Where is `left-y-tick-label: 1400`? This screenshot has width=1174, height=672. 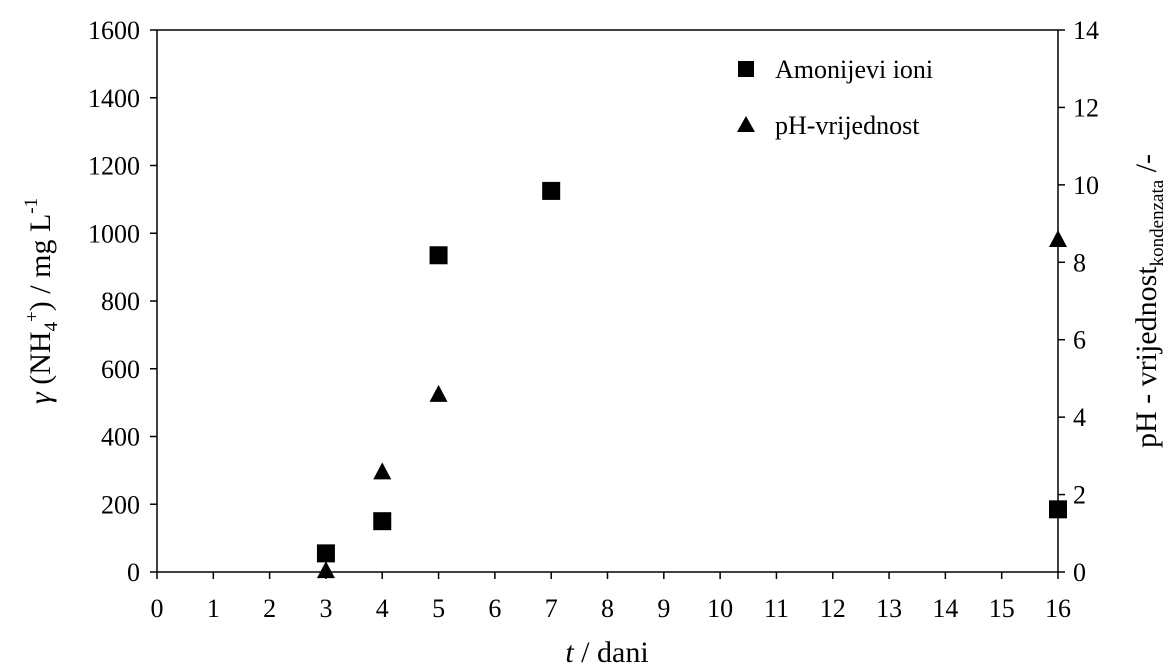
left-y-tick-label: 1400 is located at coordinates (114, 98).